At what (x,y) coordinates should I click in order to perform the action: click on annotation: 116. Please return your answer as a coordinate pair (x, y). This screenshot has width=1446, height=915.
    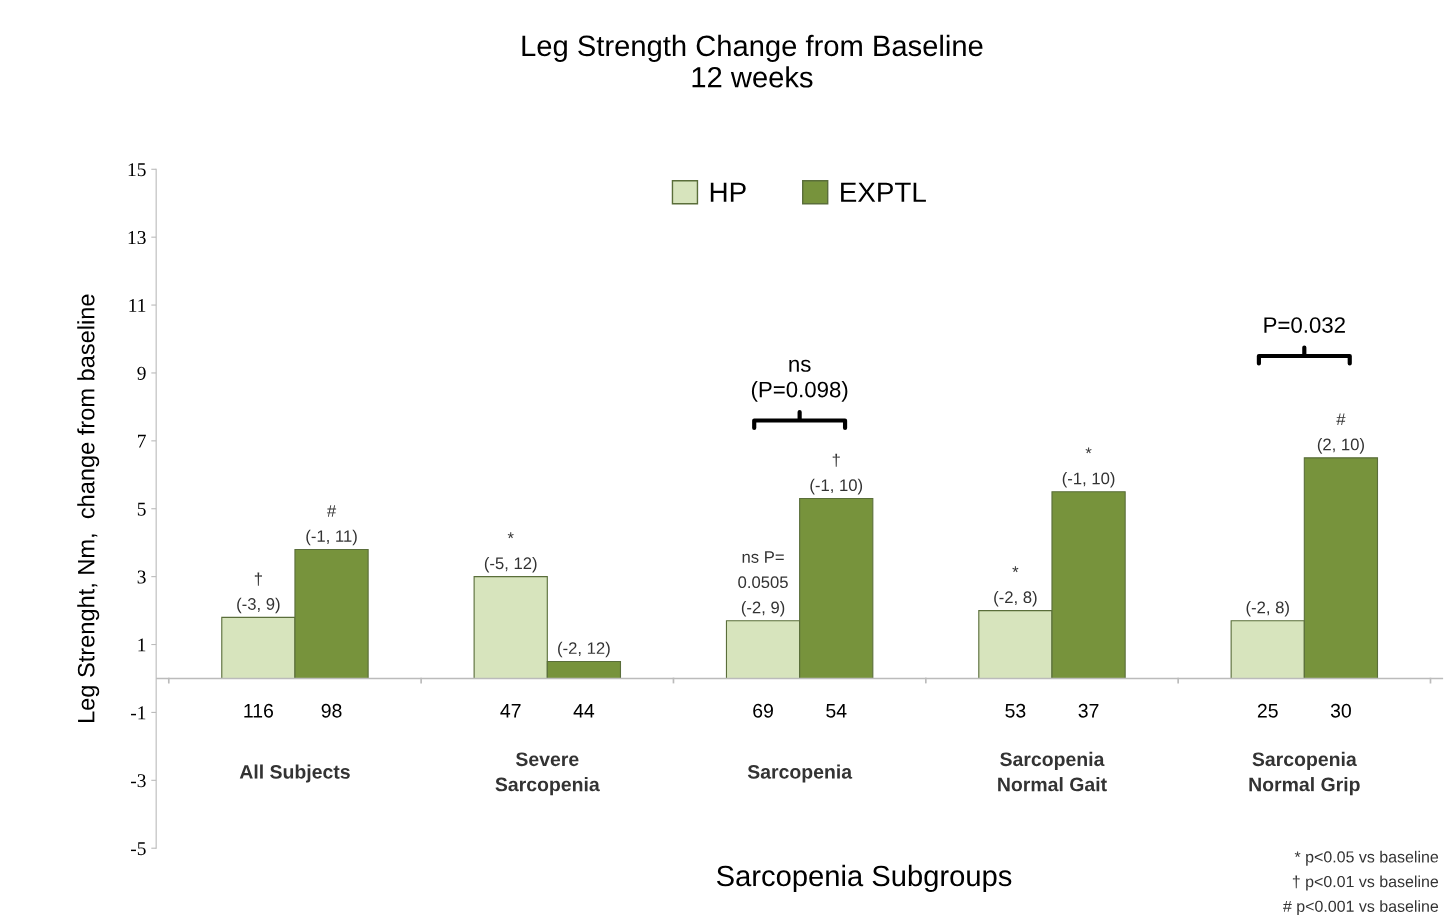
    Looking at the image, I should click on (259, 710).